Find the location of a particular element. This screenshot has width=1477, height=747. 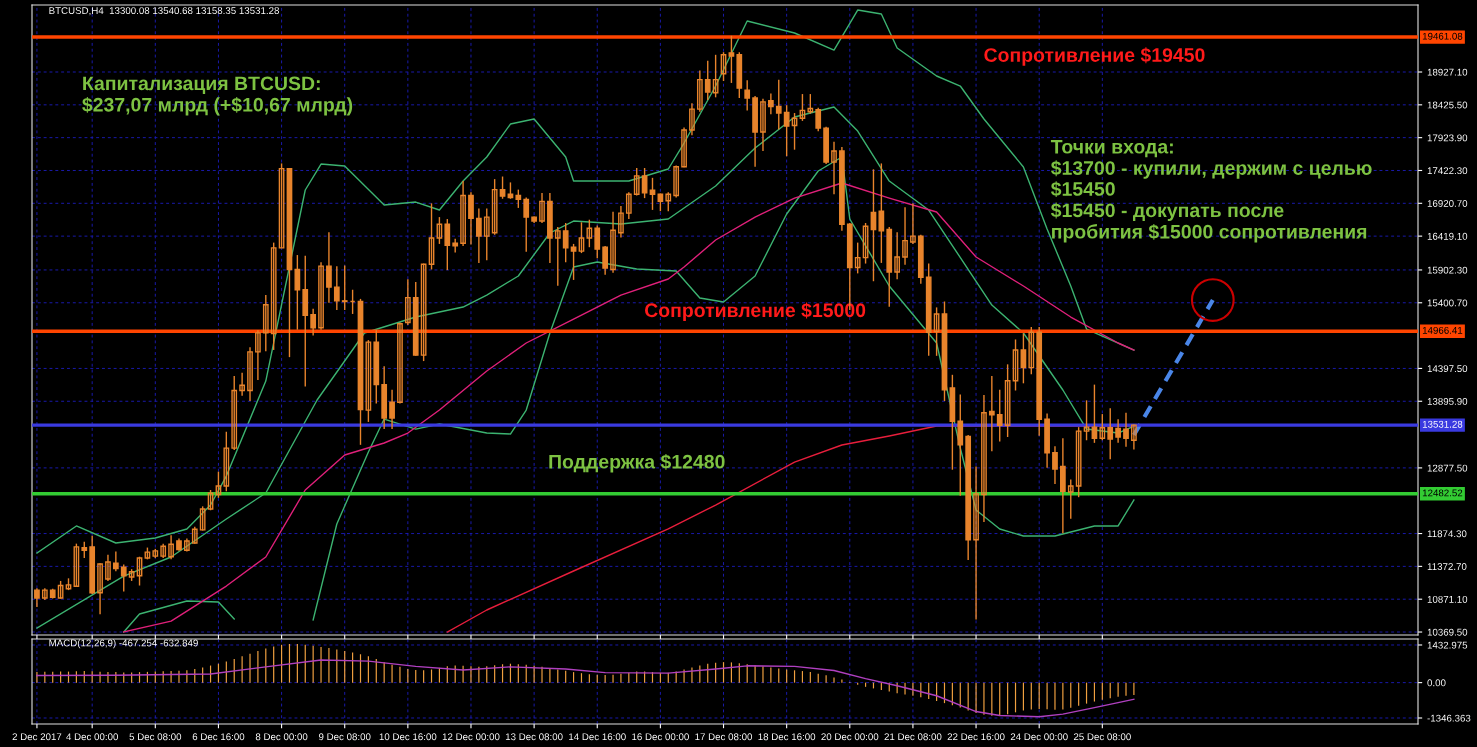

annotation: Сопротивление $15000 is located at coordinates (755, 311).